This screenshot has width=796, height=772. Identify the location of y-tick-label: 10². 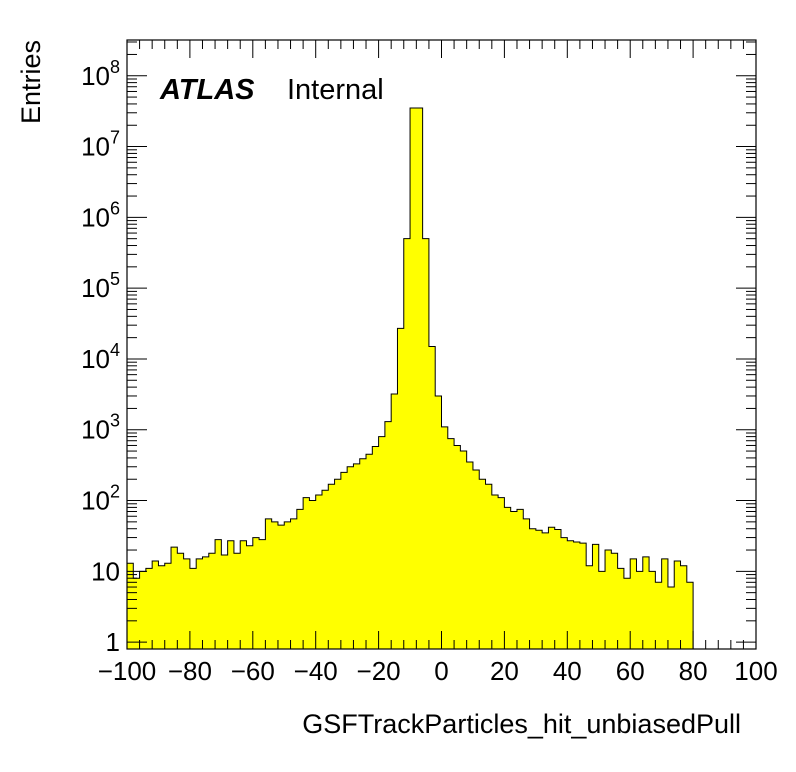
(100, 499).